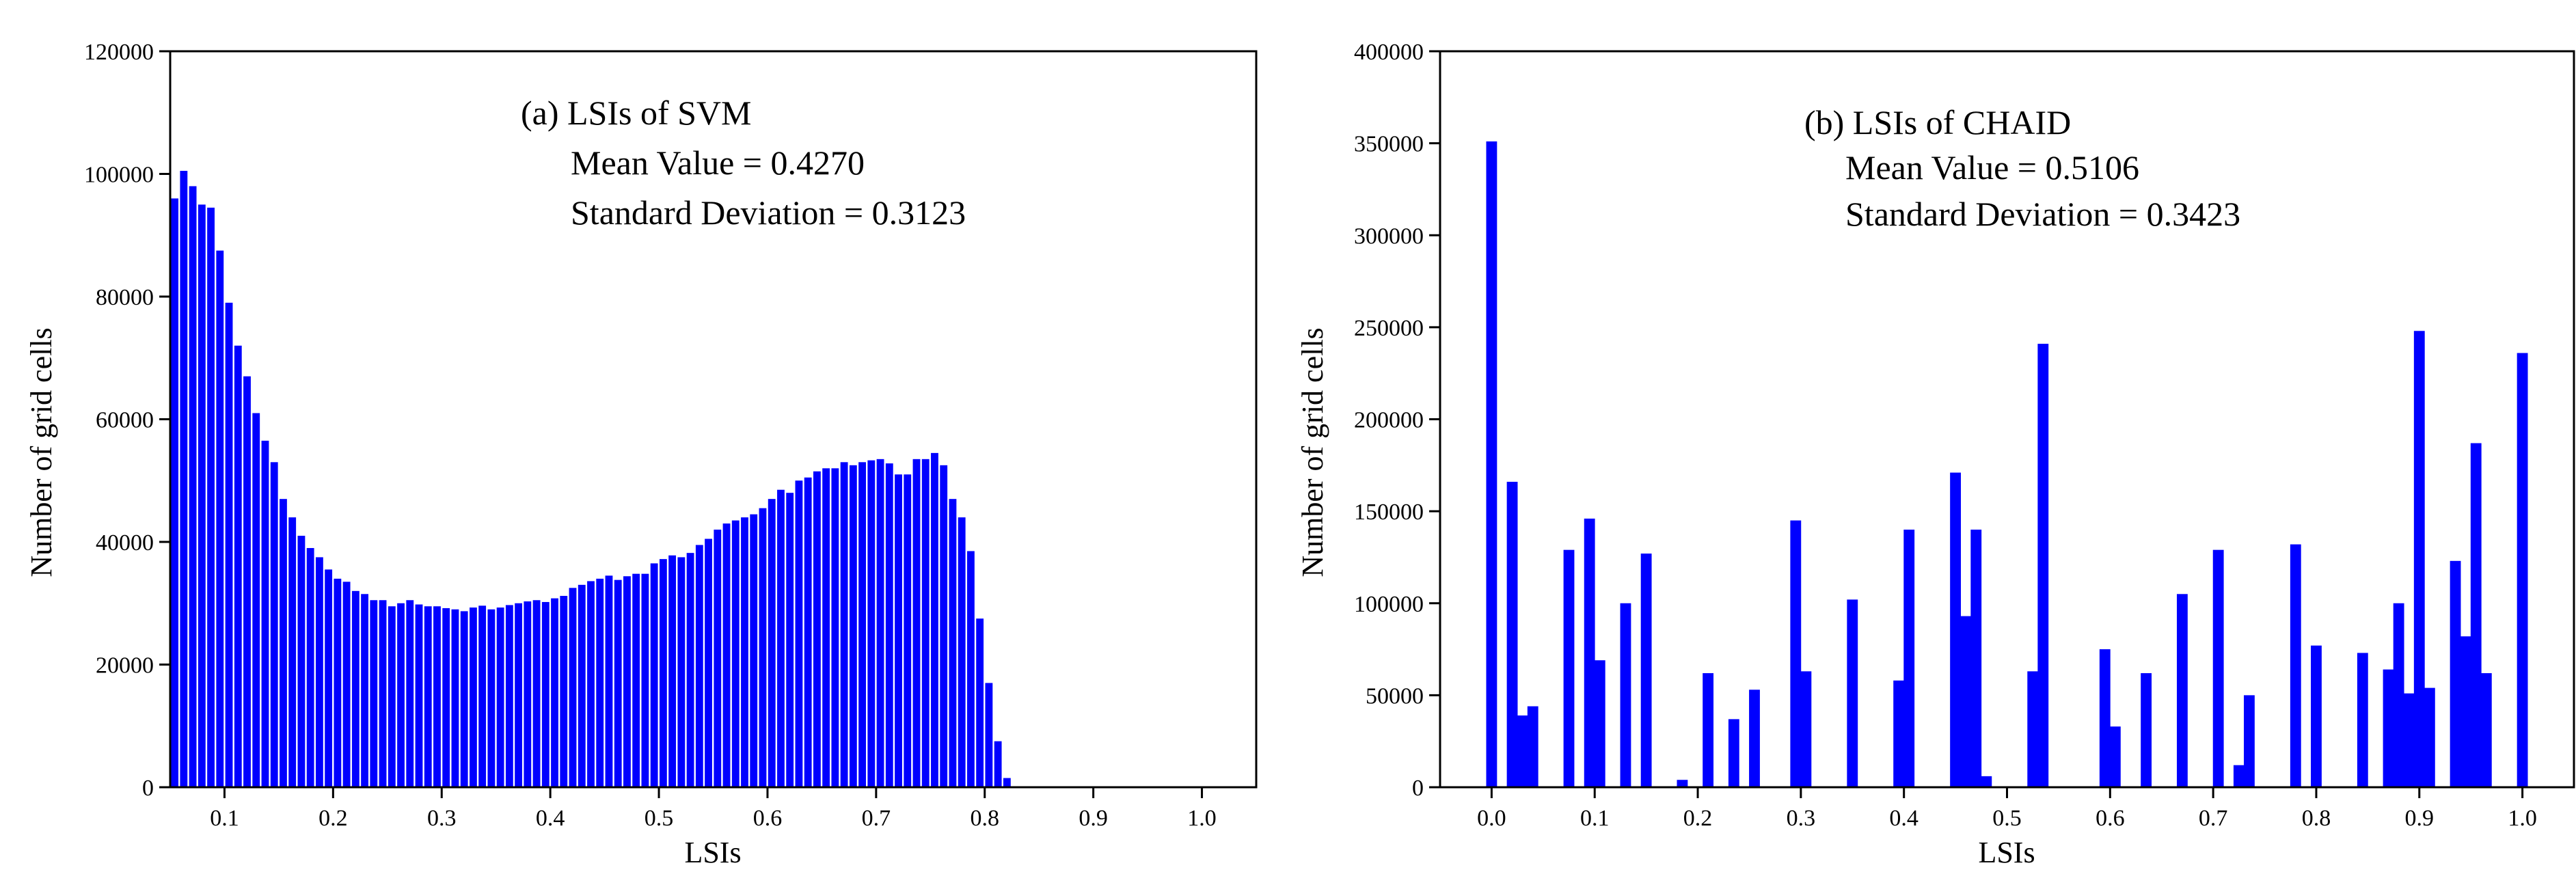 The height and width of the screenshot is (887, 2576). I want to click on svm-sd-annotation: Standard Deviation = 0.3123, so click(768, 212).